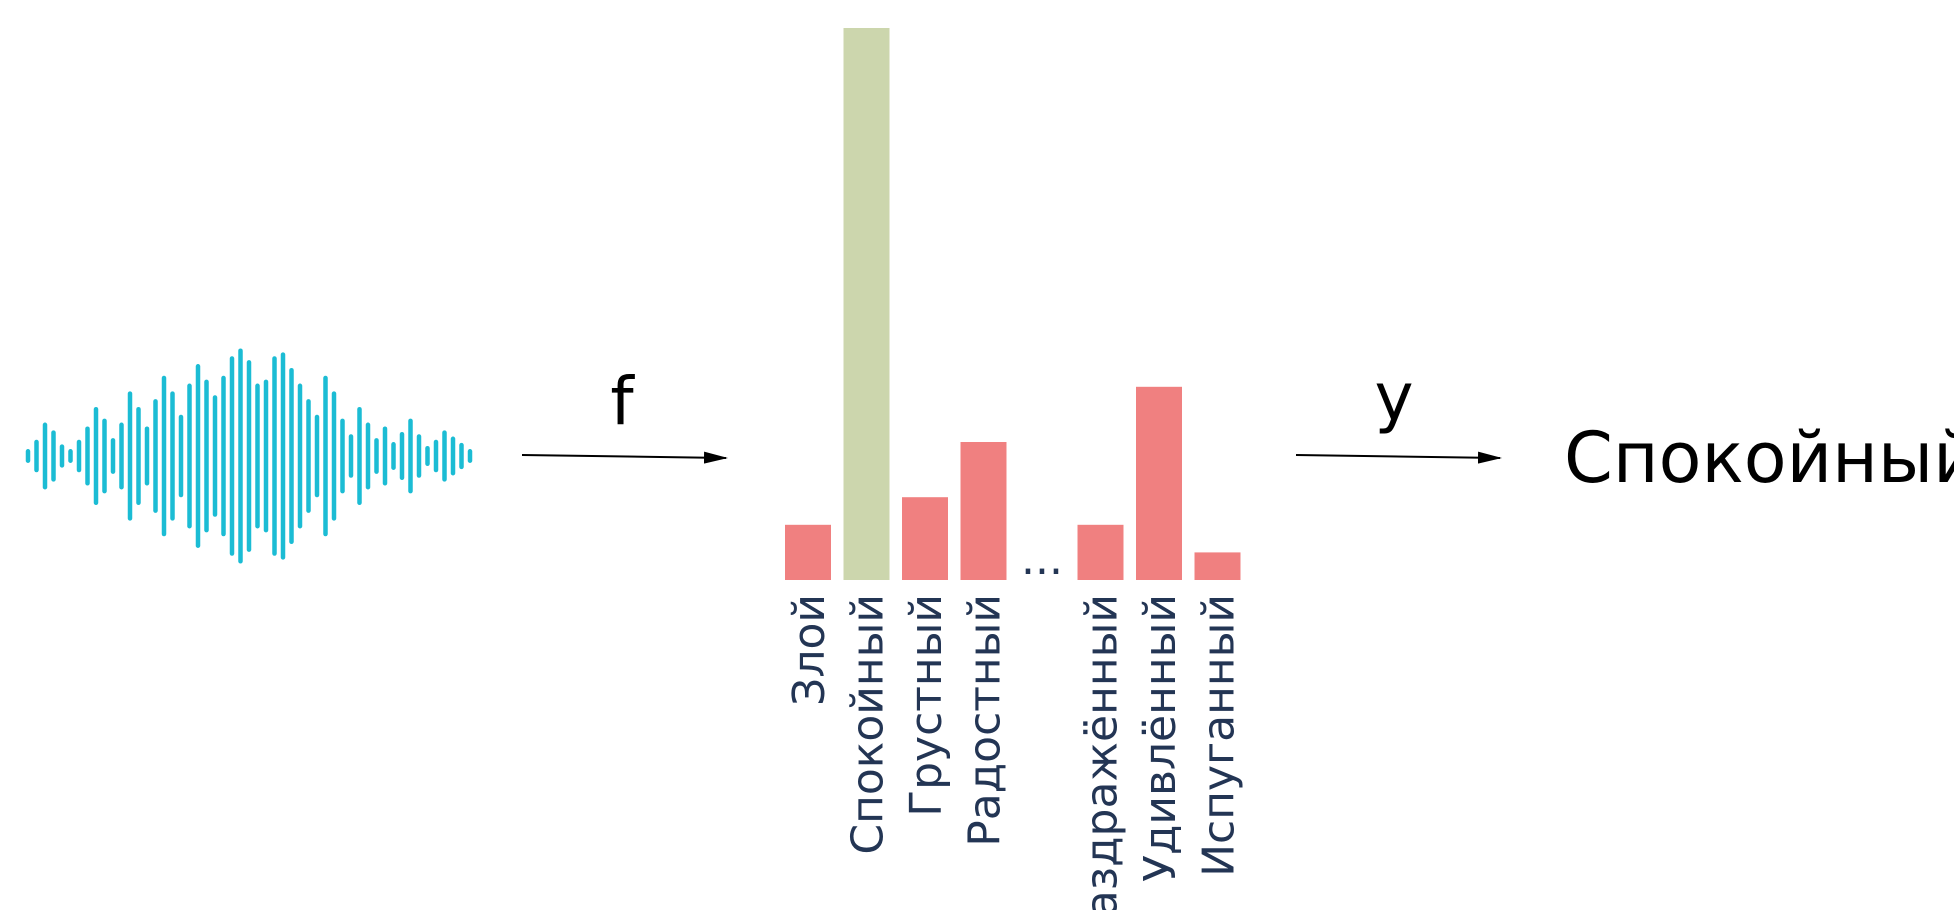 The image size is (1954, 910). What do you see at coordinates (1398, 457) in the screenshot?
I see `arrow-y` at bounding box center [1398, 457].